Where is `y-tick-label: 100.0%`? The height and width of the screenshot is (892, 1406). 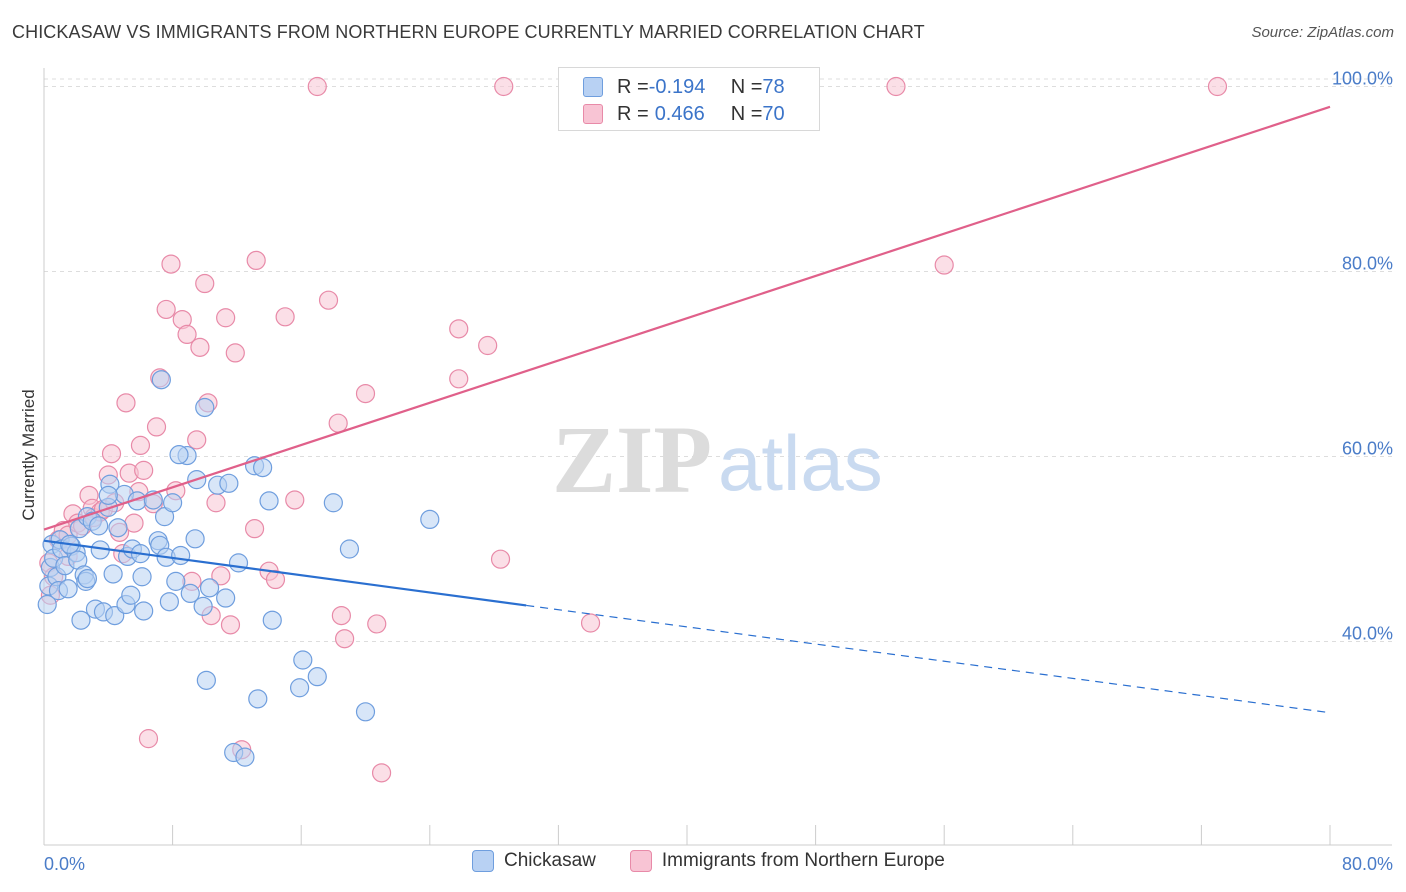 y-tick-label: 100.0% is located at coordinates (1362, 79).